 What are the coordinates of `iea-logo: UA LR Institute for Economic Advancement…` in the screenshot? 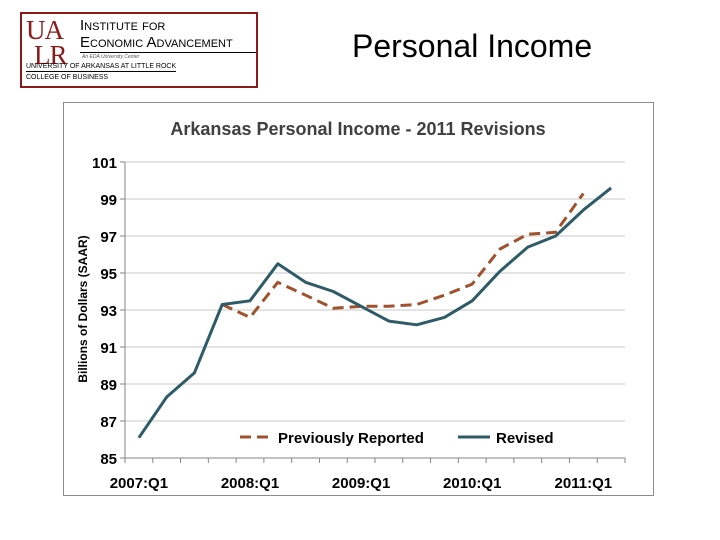 It's located at (139, 50).